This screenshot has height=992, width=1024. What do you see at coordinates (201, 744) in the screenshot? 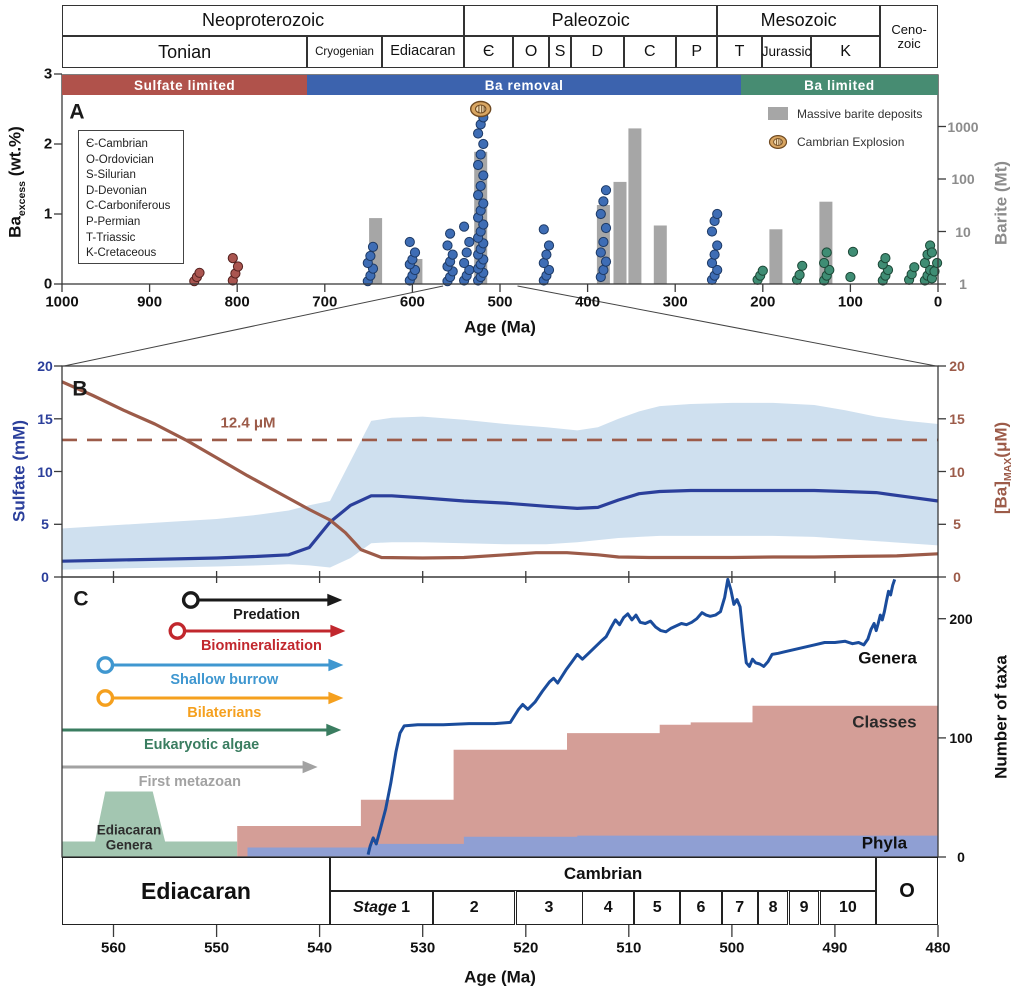
I see `eukaryotic-algae-label: Eukaryotic algae` at bounding box center [201, 744].